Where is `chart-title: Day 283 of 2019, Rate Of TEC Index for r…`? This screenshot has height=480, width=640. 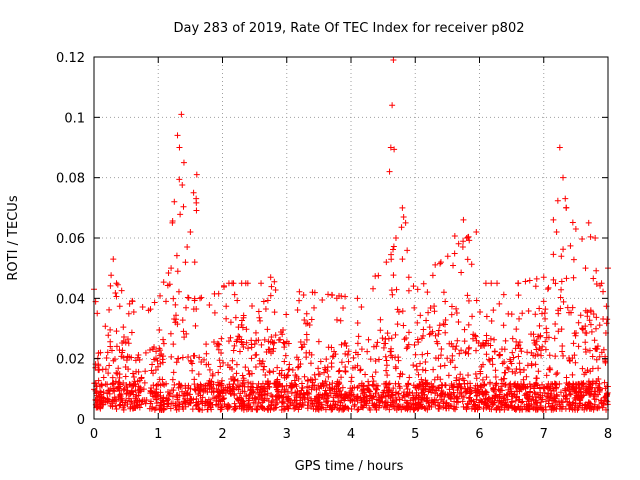
chart-title: Day 283 of 2019, Rate Of TEC Index for r… is located at coordinates (349, 28).